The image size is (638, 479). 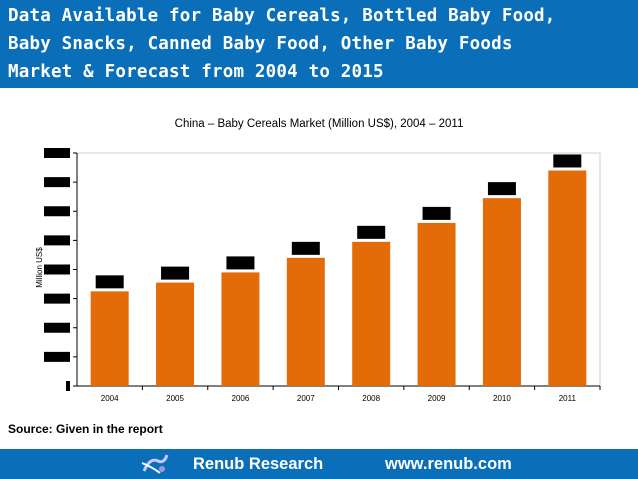 I want to click on footer-url: www.renub.com, so click(x=448, y=464).